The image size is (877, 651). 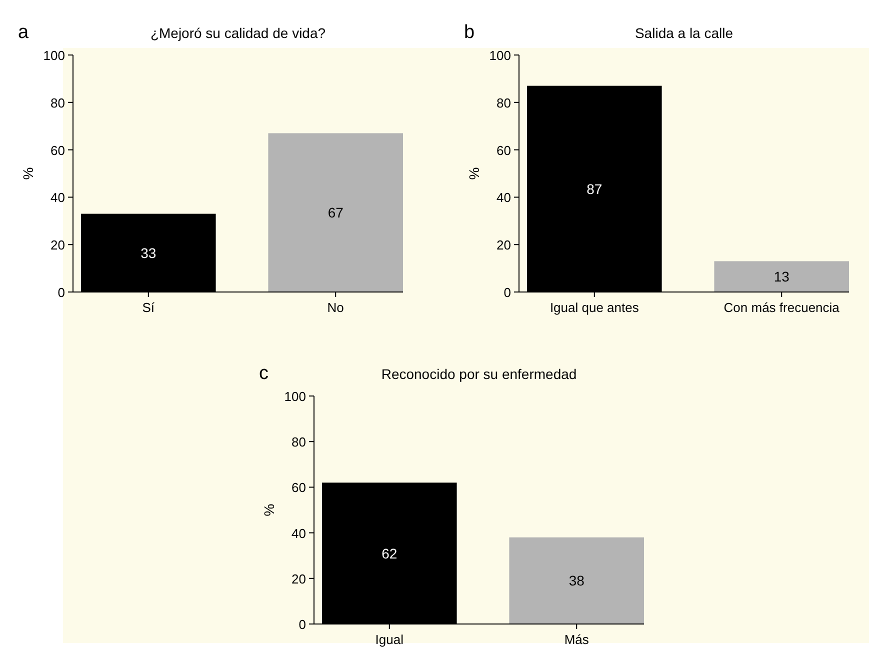 I want to click on data-label: 33, so click(x=148, y=252).